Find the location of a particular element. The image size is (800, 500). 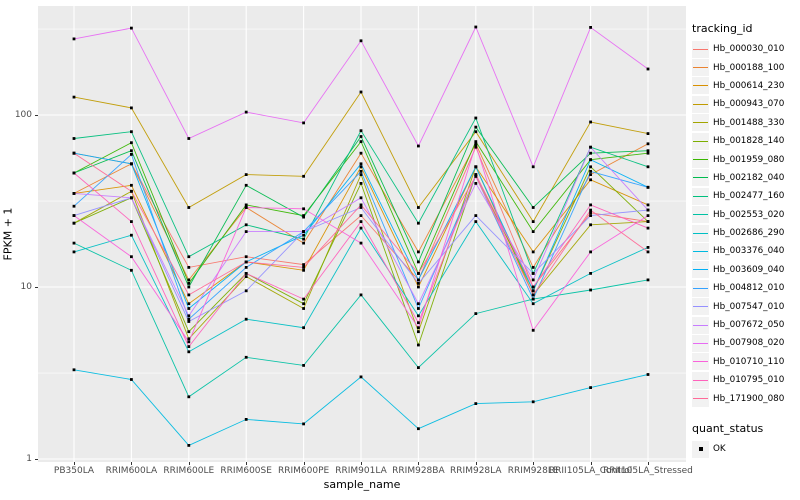

legend-entry: Hb_007672_050 is located at coordinates (745, 325).